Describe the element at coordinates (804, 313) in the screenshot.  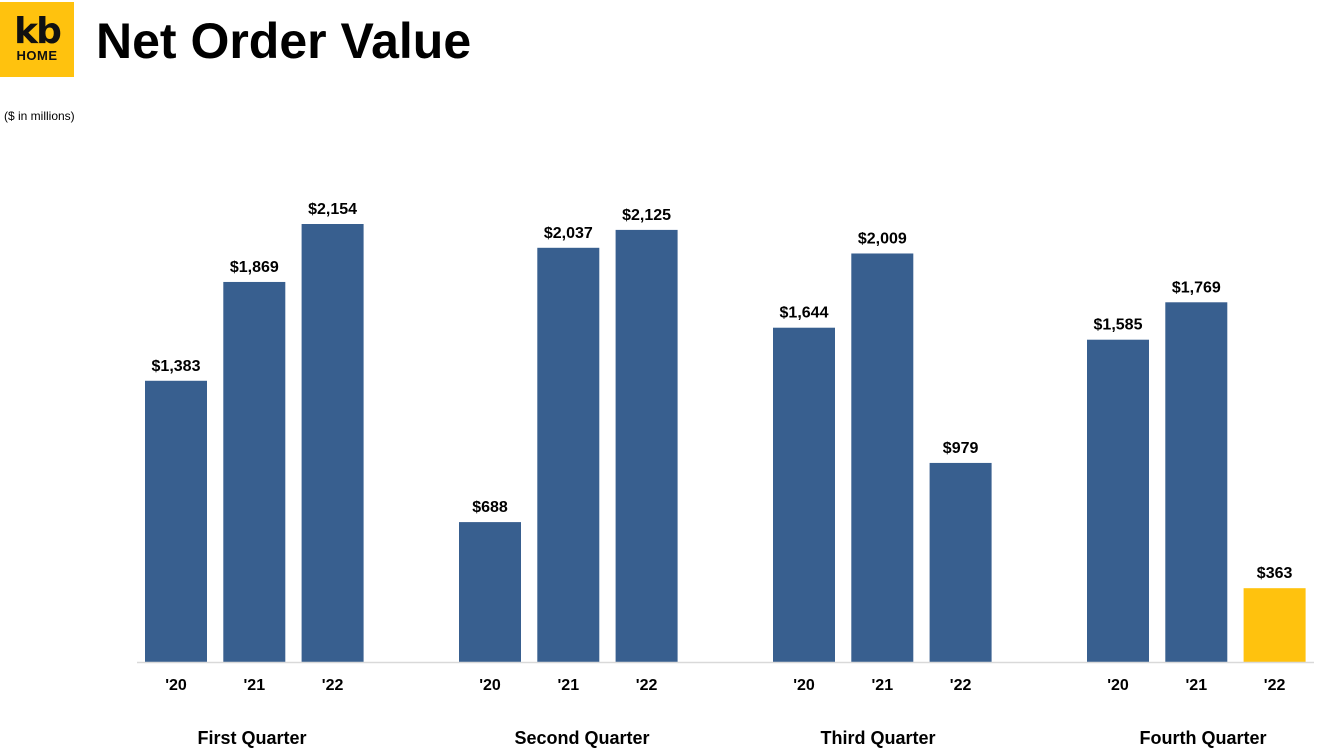
I see `data-label: $1,644` at that location.